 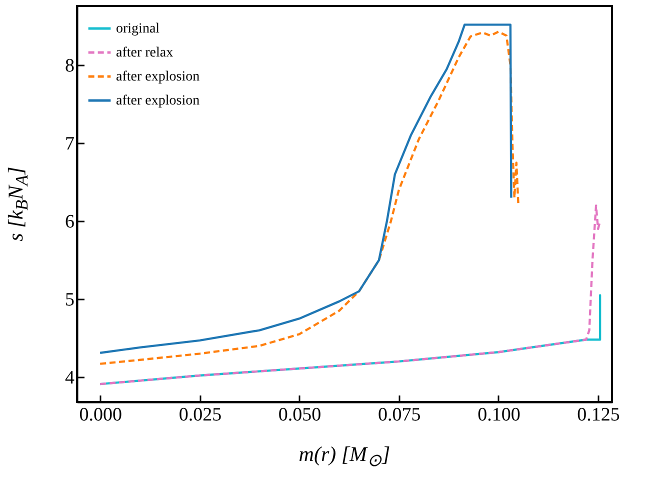 What do you see at coordinates (138, 29) in the screenshot?
I see `legend-label: original` at bounding box center [138, 29].